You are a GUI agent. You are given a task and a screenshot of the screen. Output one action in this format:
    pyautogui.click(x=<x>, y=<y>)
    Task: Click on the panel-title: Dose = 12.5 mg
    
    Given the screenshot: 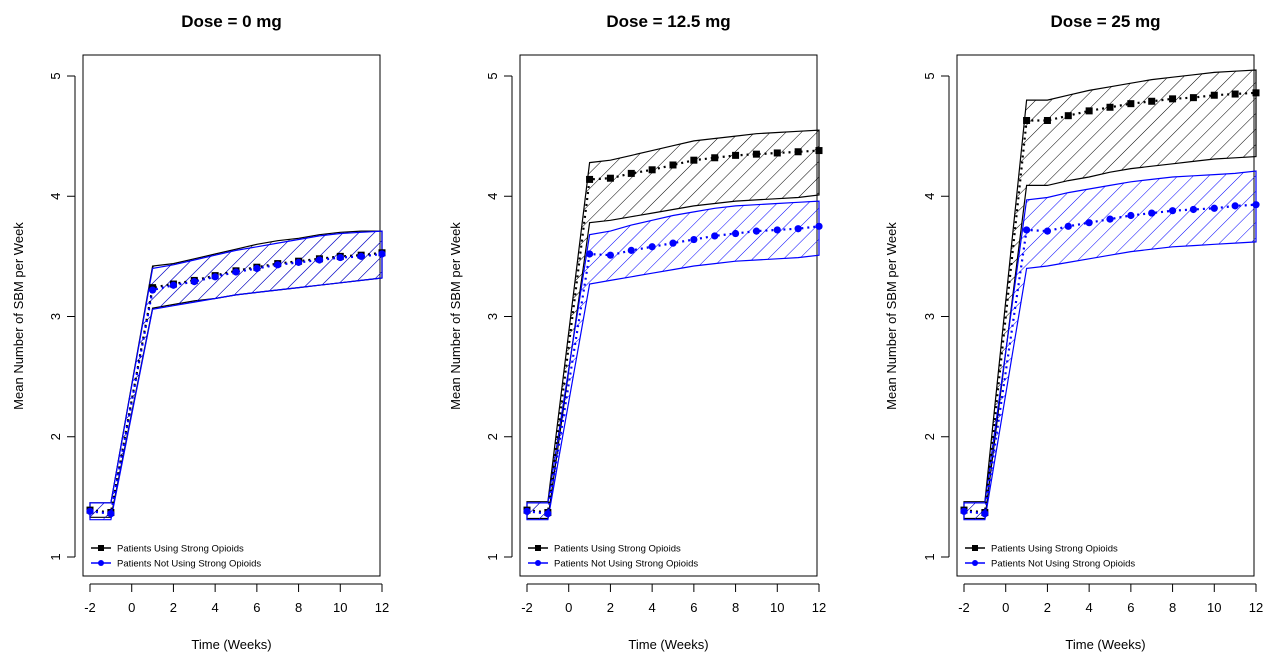 What is the action you would take?
    pyautogui.click(x=668, y=21)
    